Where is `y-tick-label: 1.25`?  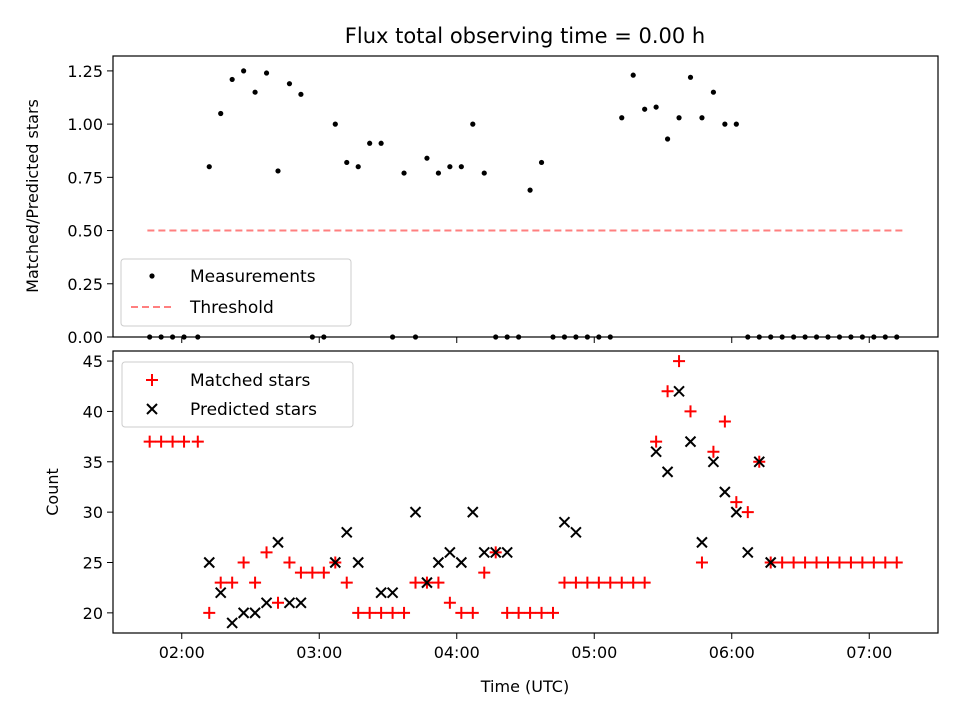
y-tick-label: 1.25 is located at coordinates (85, 71).